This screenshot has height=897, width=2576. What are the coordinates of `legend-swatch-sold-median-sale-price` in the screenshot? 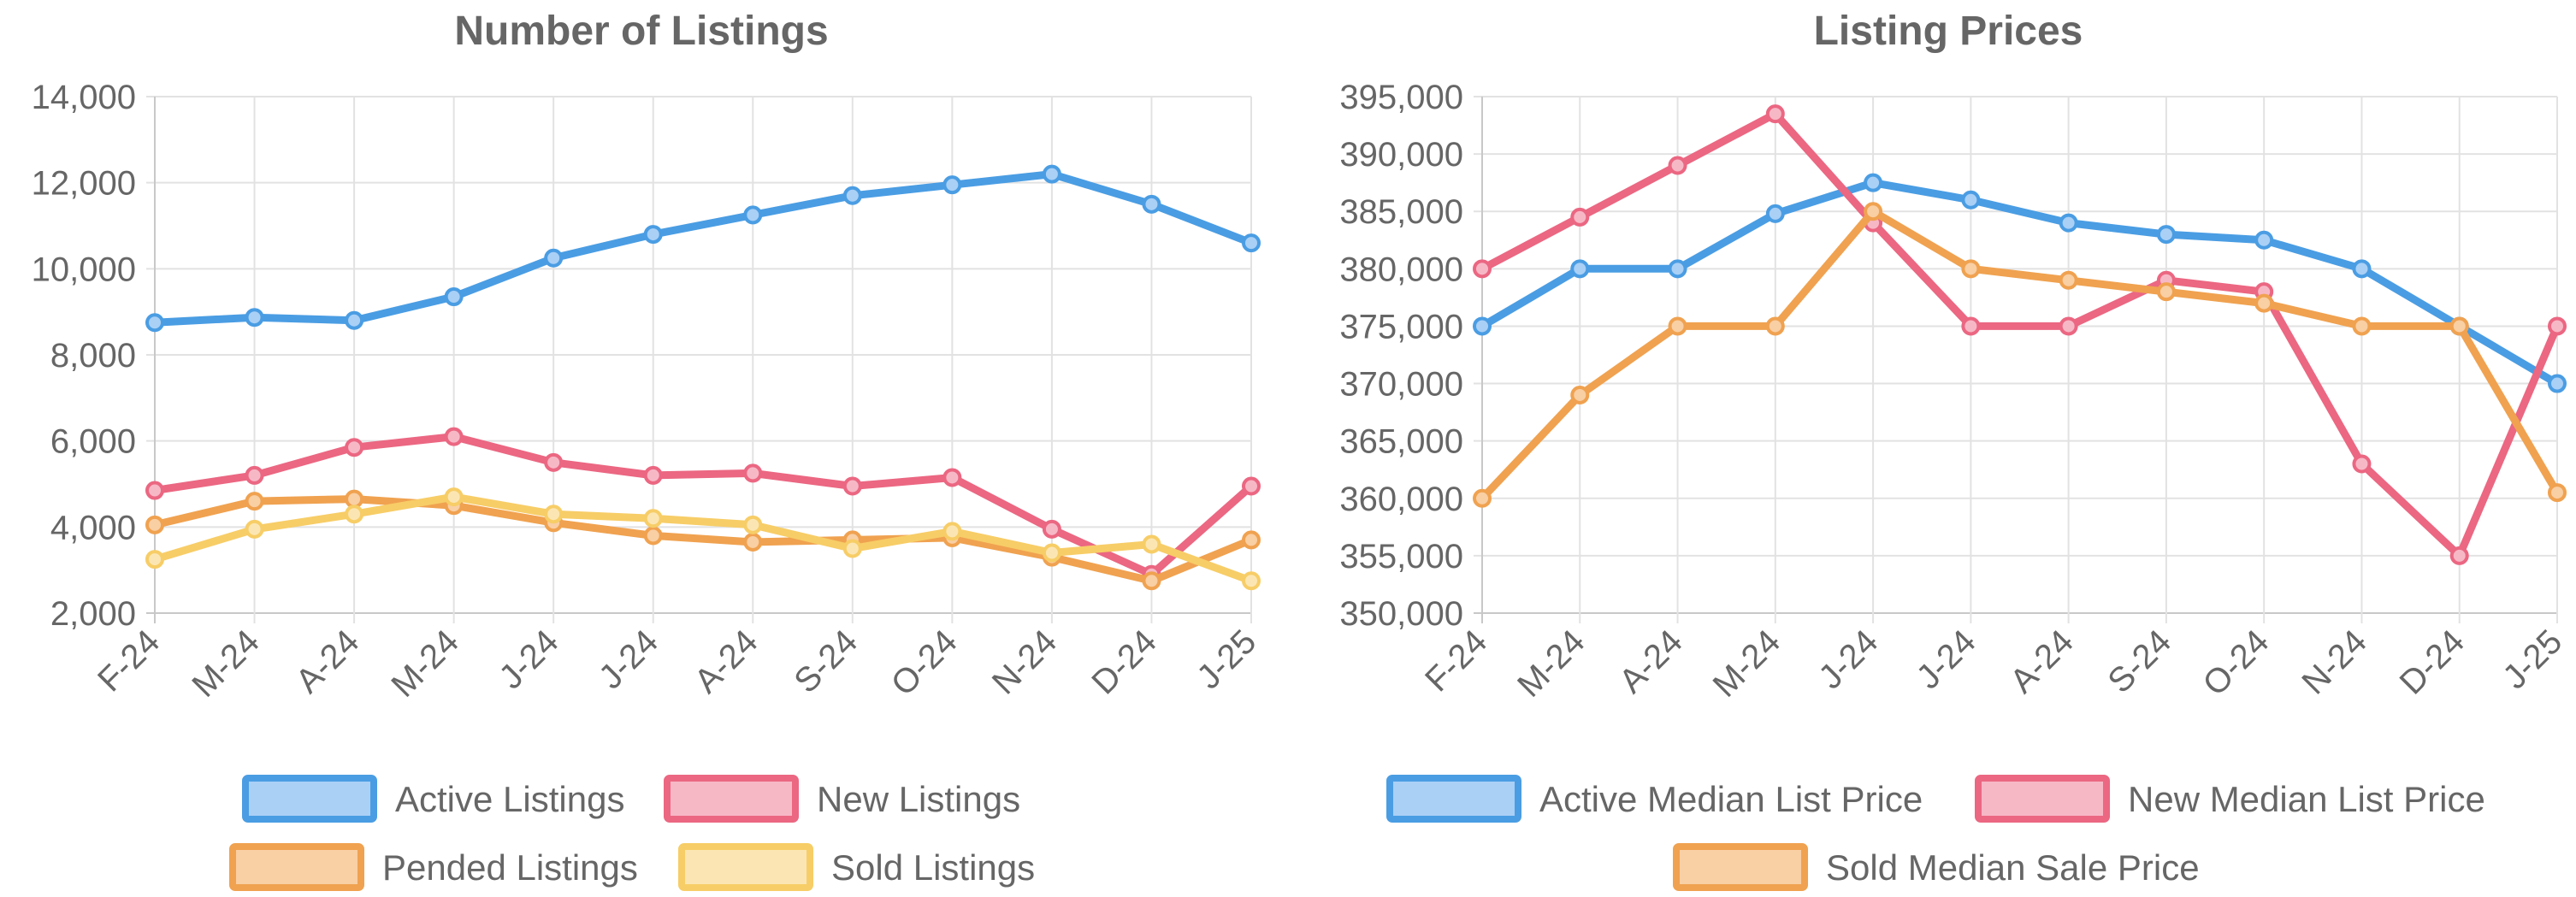 It's located at (1740, 867).